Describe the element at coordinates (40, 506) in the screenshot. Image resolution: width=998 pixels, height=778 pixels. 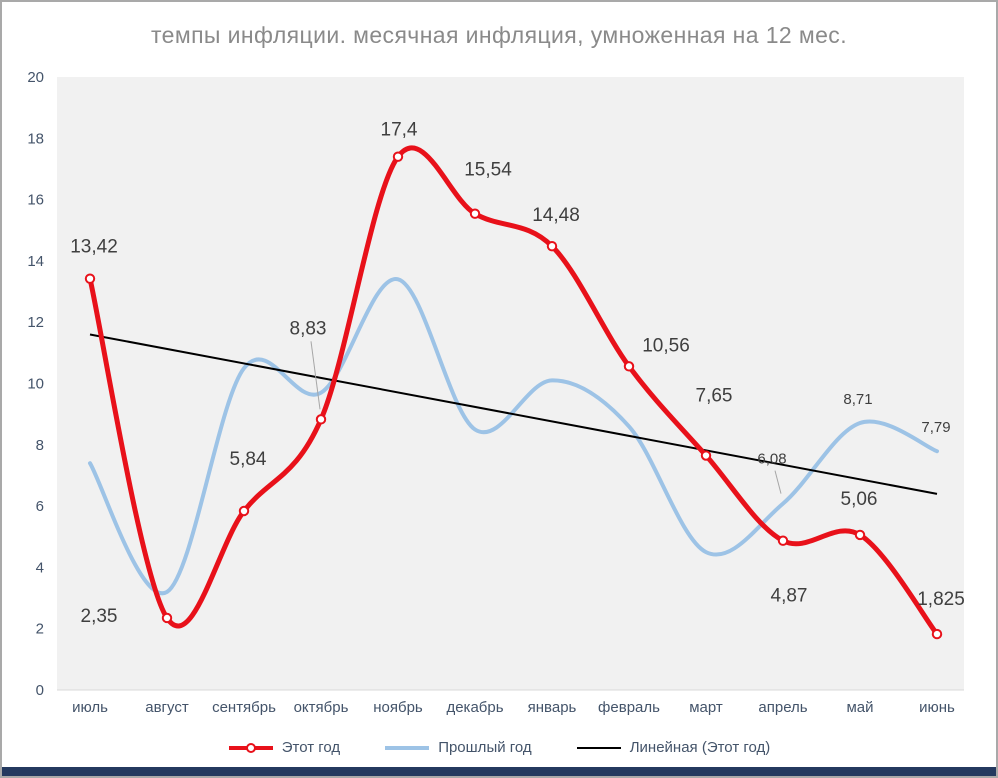
I see `svg-text: 6` at that location.